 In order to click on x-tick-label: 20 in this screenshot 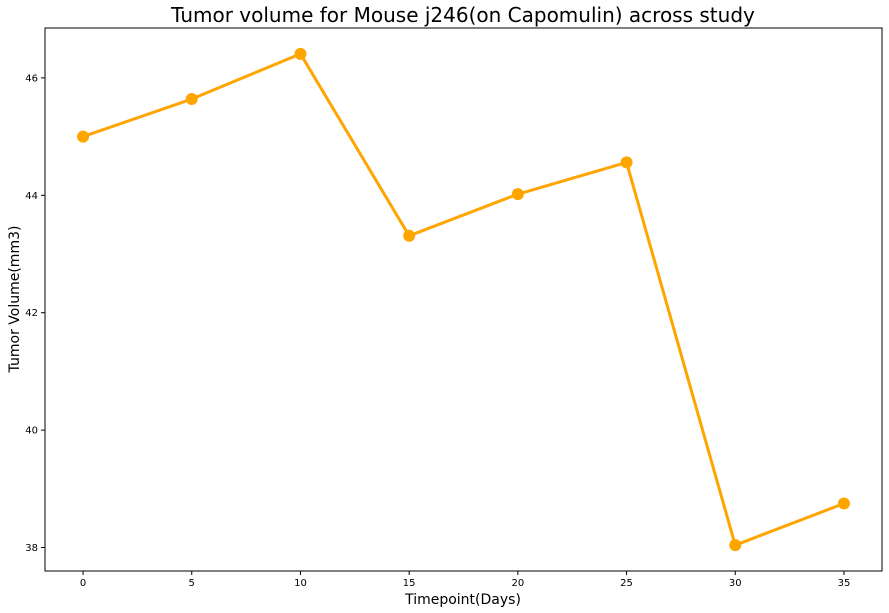, I will do `click(517, 583)`.